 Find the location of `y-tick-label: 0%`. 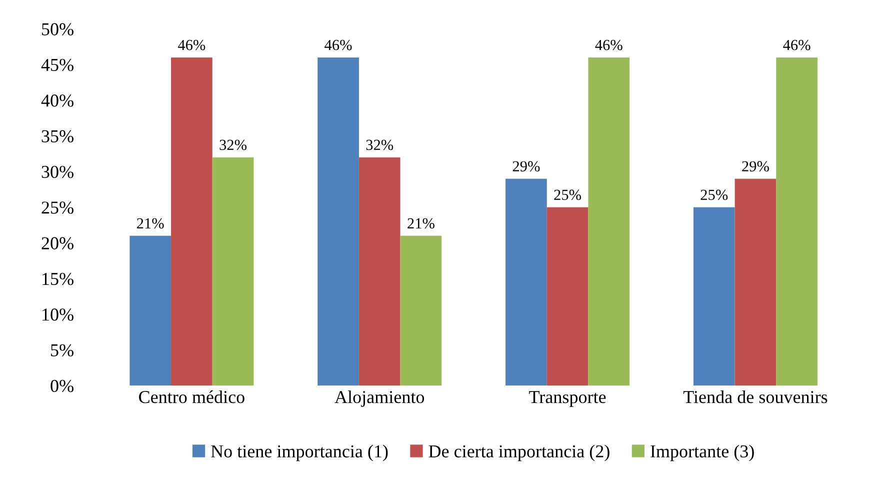

y-tick-label: 0% is located at coordinates (62, 386).